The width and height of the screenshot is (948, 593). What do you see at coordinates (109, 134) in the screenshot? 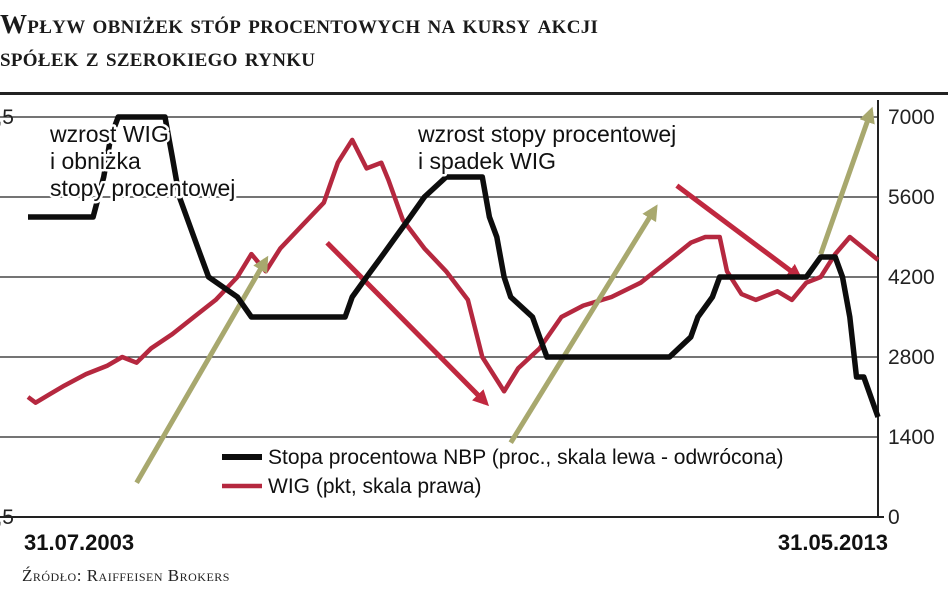
I see `annotation-text: wzrost WIG` at bounding box center [109, 134].